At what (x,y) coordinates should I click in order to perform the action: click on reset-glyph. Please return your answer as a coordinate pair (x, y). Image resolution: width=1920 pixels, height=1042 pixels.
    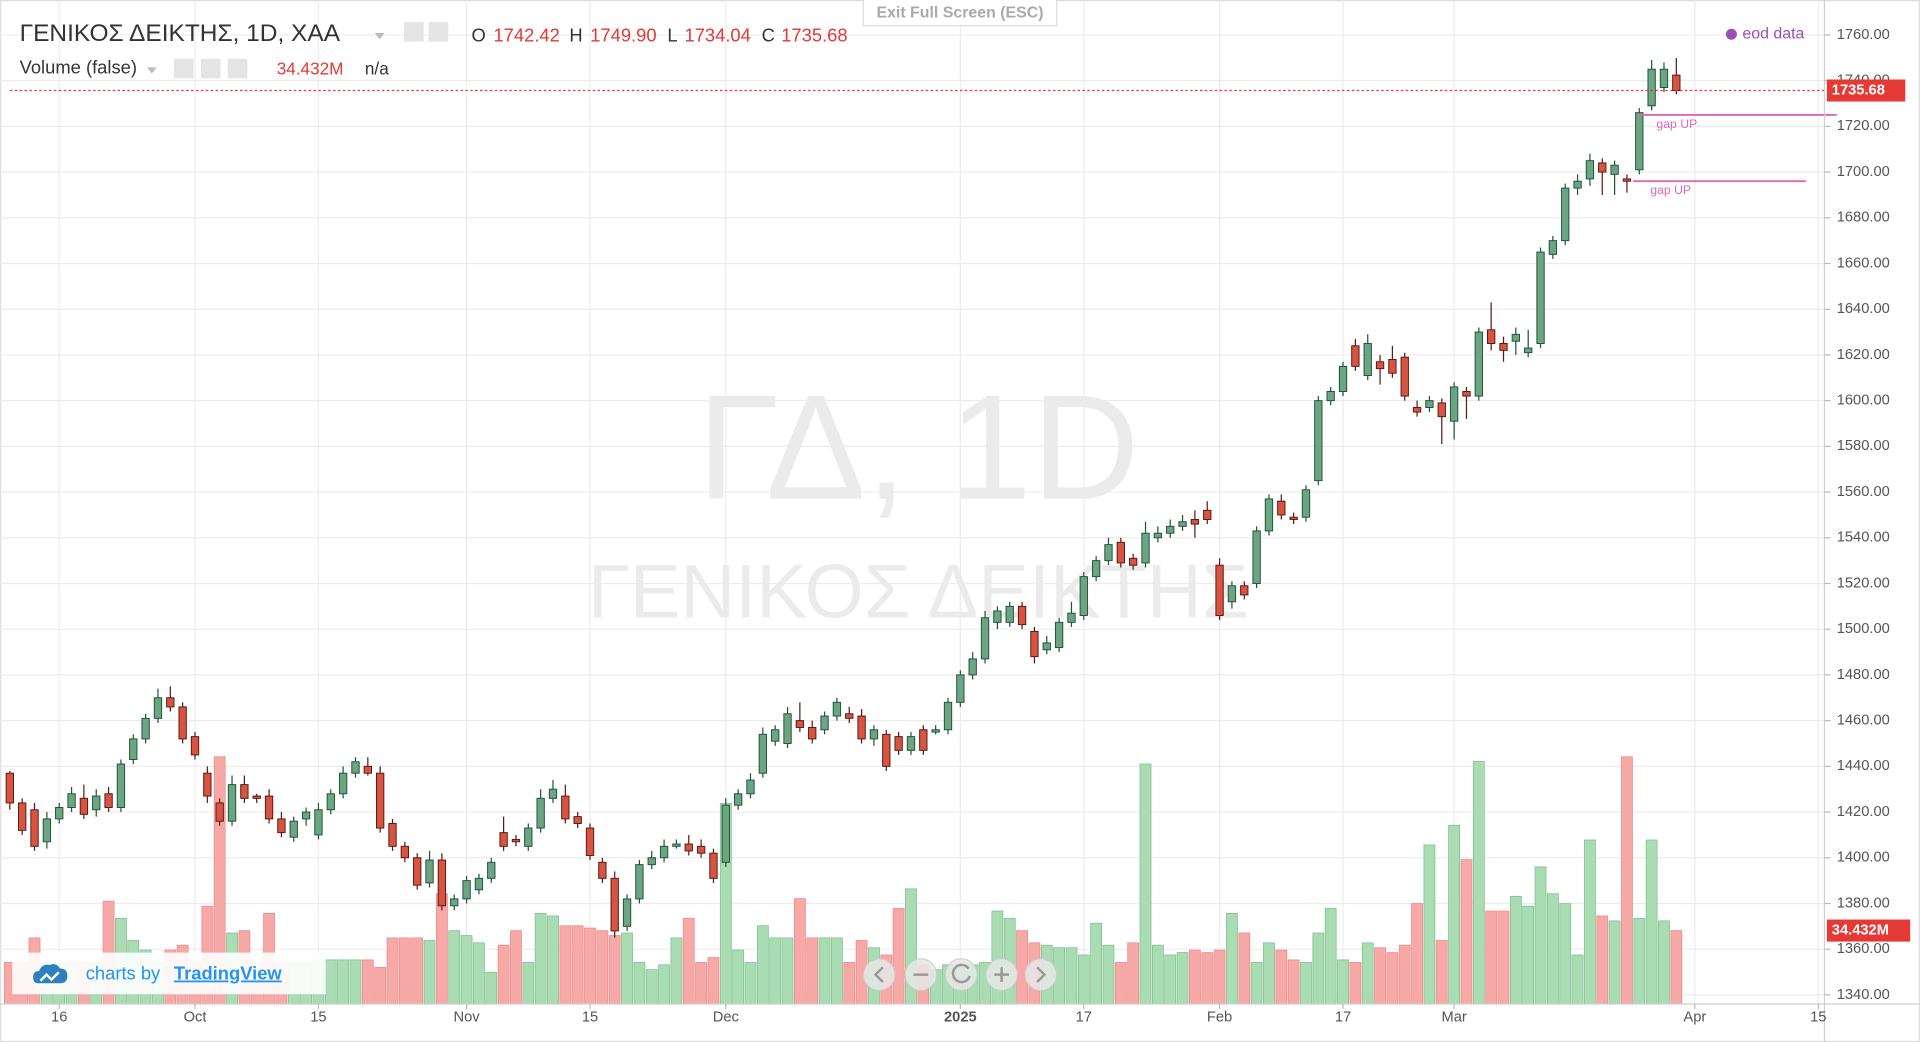
    Looking at the image, I should click on (961, 973).